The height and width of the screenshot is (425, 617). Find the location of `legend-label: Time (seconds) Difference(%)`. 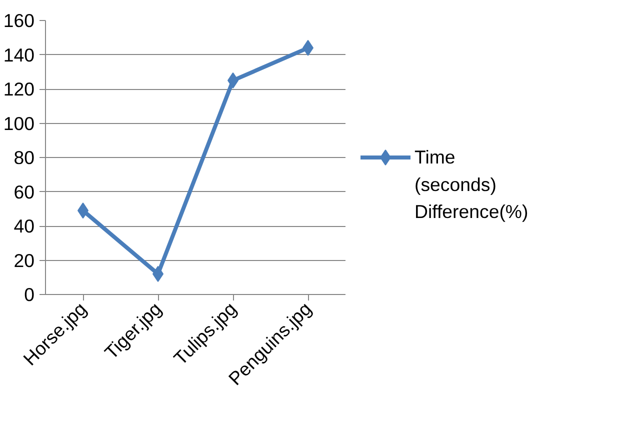

legend-label: Time (seconds) Difference(%) is located at coordinates (471, 184).